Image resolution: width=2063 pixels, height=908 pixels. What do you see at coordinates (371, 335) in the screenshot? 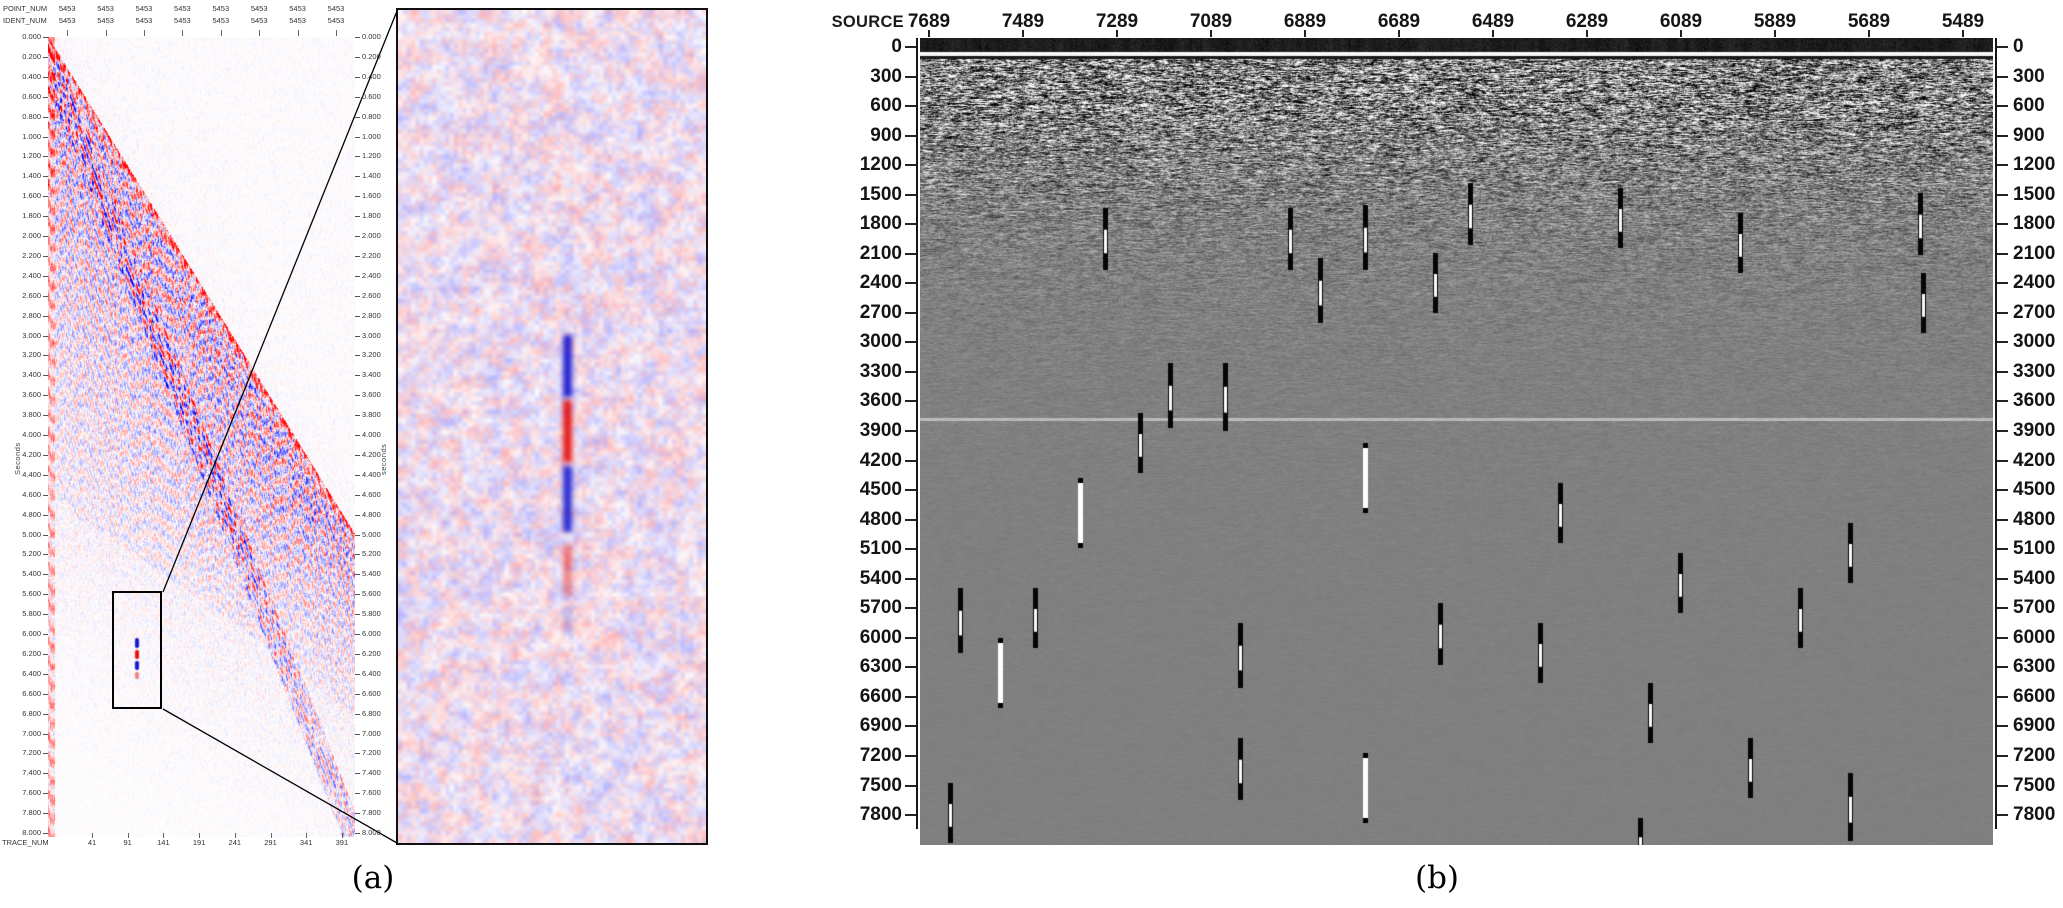
I see `panel-a-time-label-right: 3.000` at bounding box center [371, 335].